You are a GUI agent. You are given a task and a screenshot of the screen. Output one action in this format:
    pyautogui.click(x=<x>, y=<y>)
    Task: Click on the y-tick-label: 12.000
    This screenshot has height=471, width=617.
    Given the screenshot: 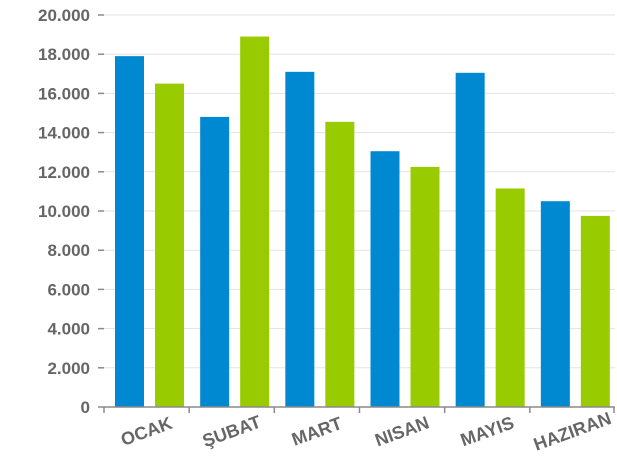 What is the action you would take?
    pyautogui.click(x=64, y=172)
    